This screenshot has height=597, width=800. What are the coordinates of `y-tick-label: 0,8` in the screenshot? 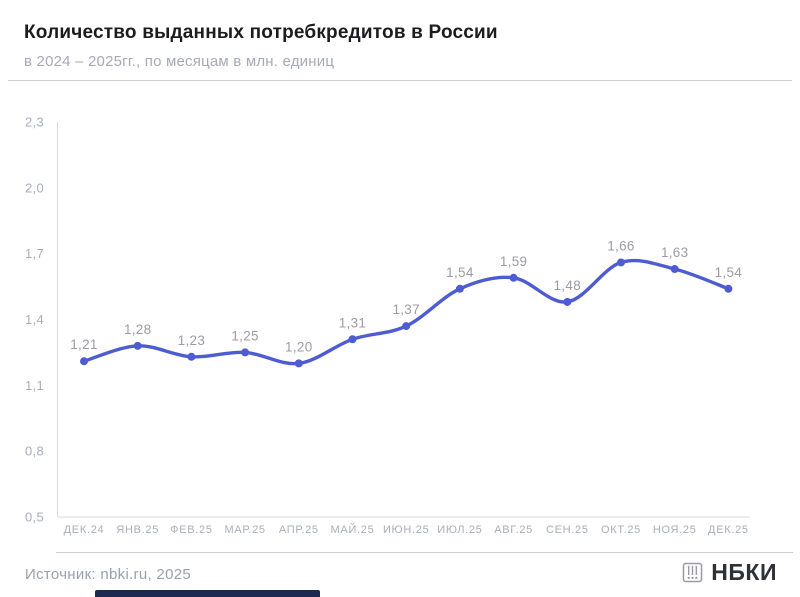 It's located at (34, 451).